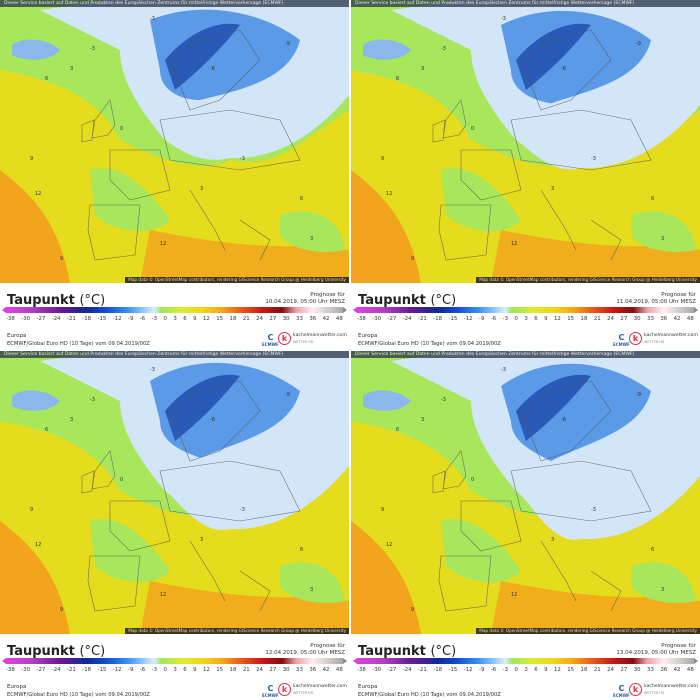 This screenshot has width=700, height=700. What do you see at coordinates (41, 319) in the screenshot?
I see `legend-tick: -27` at bounding box center [41, 319].